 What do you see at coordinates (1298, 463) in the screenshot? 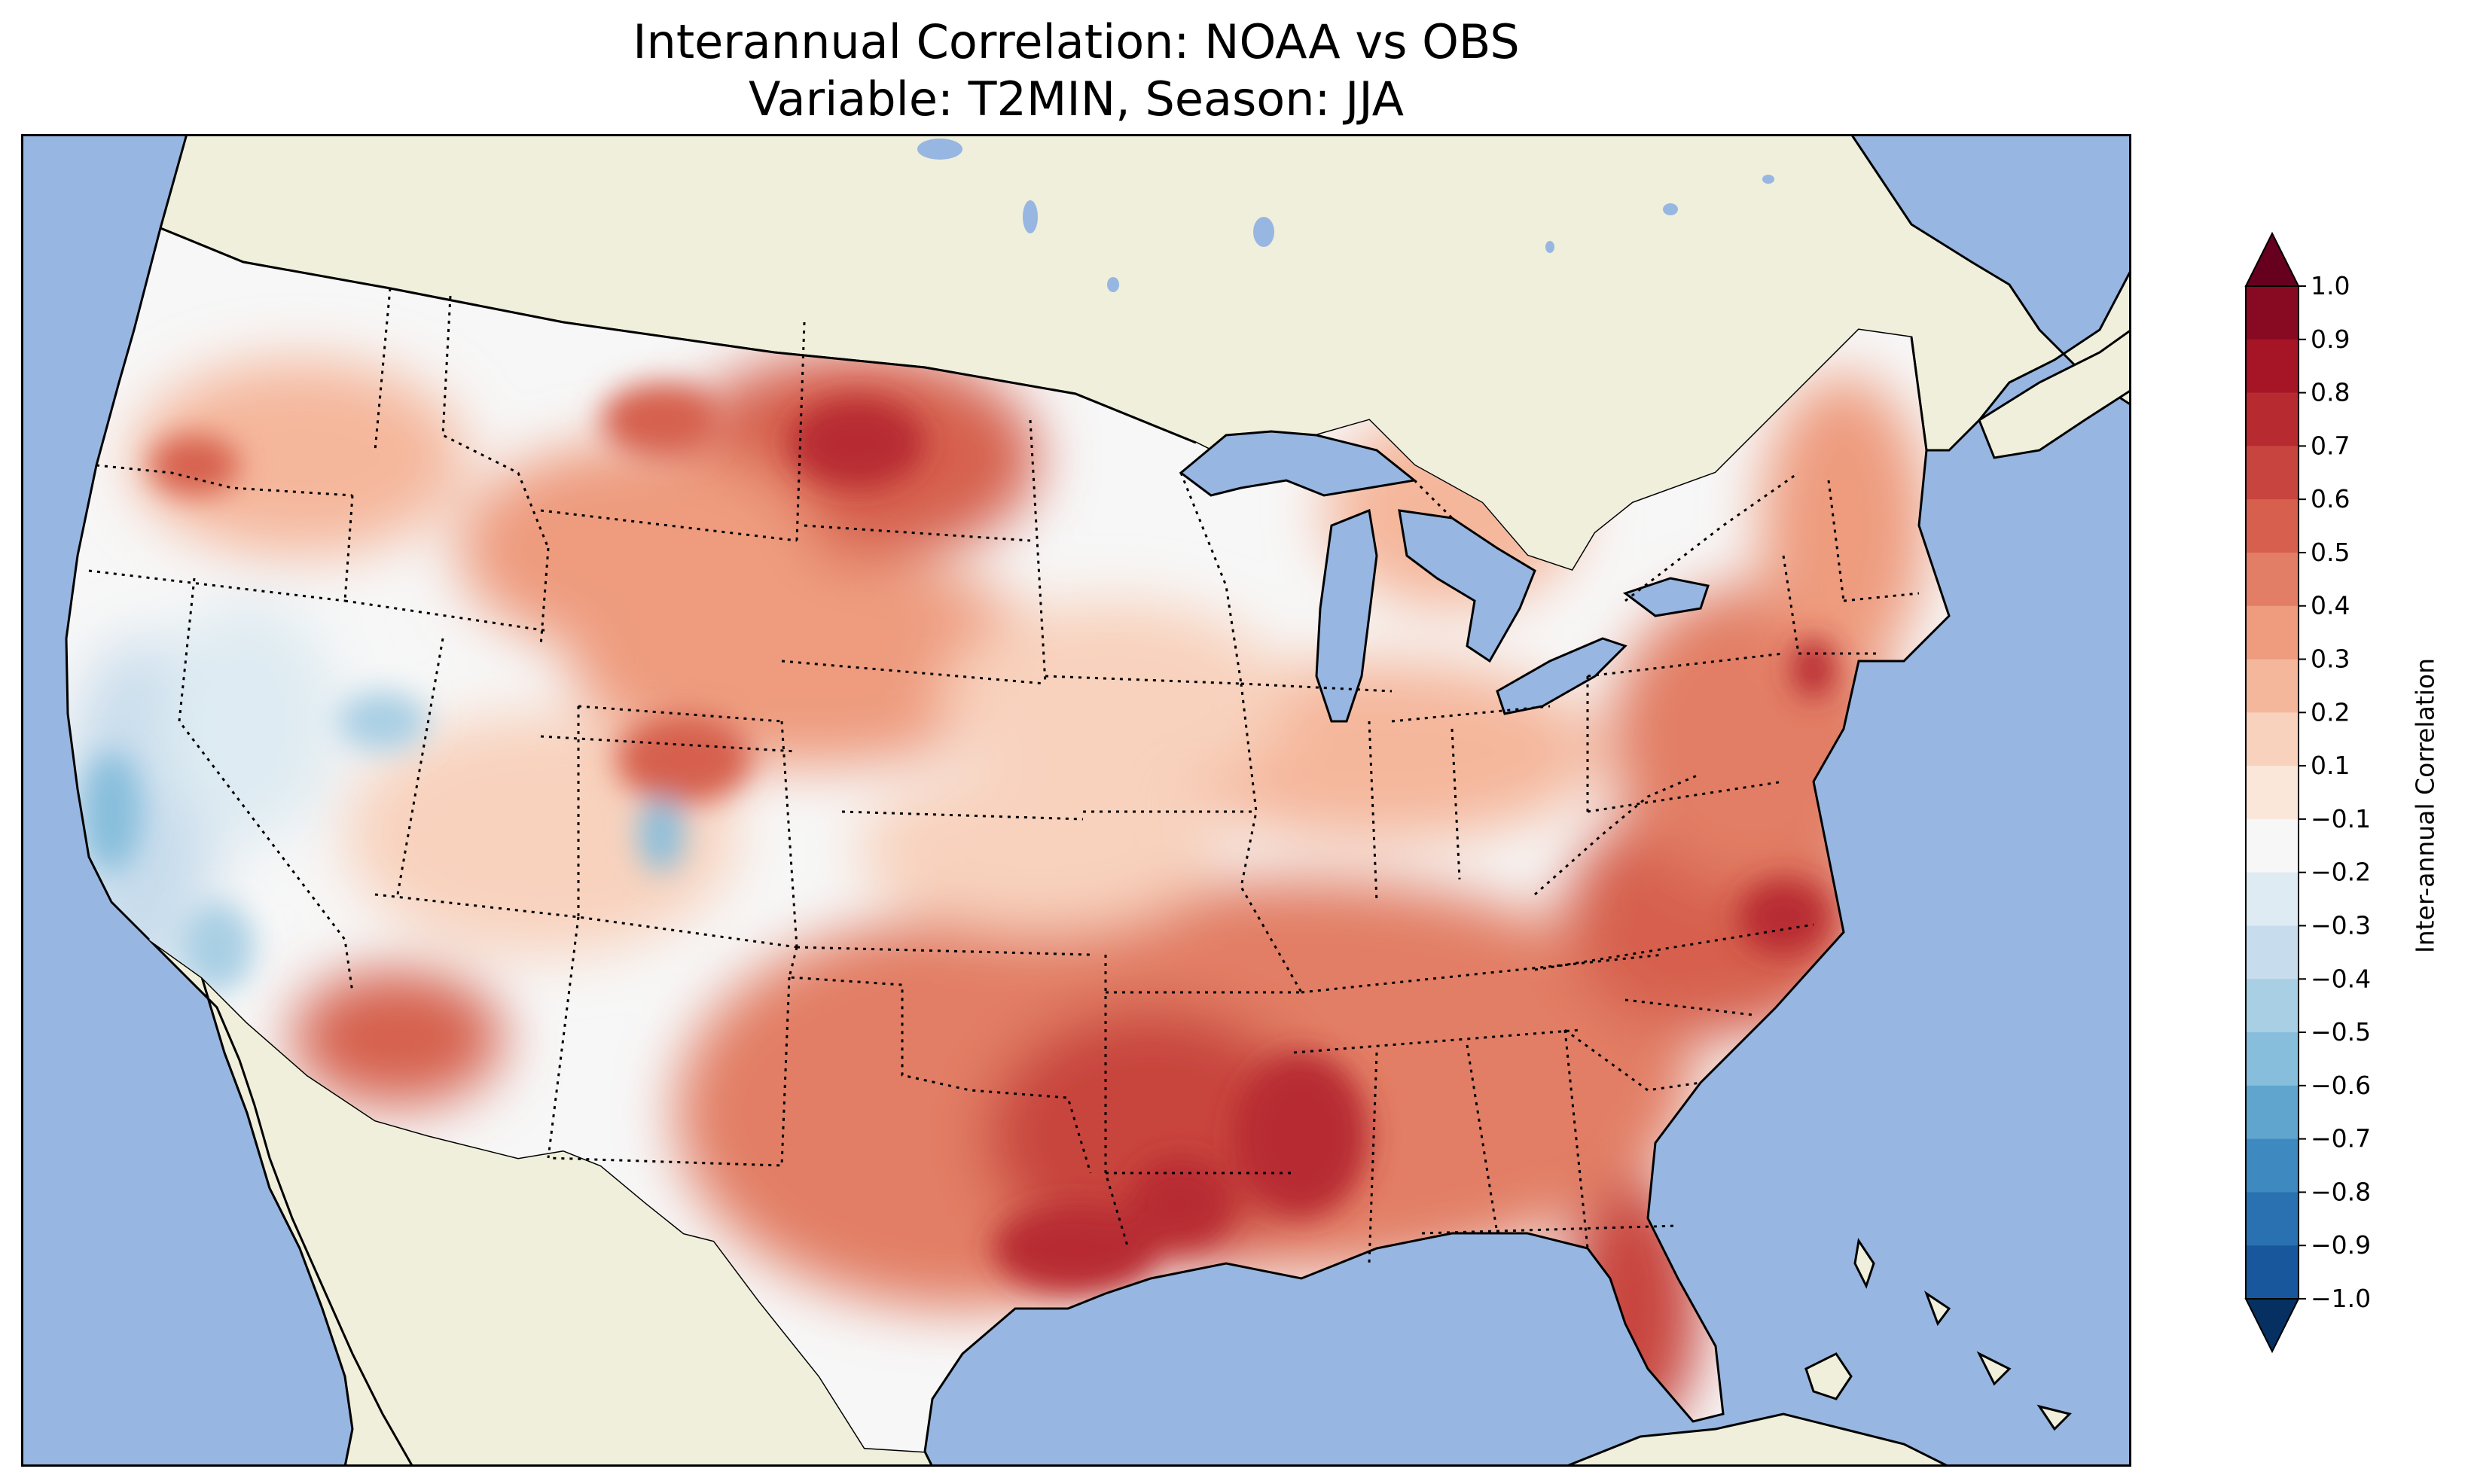
I see `lake-superior` at bounding box center [1298, 463].